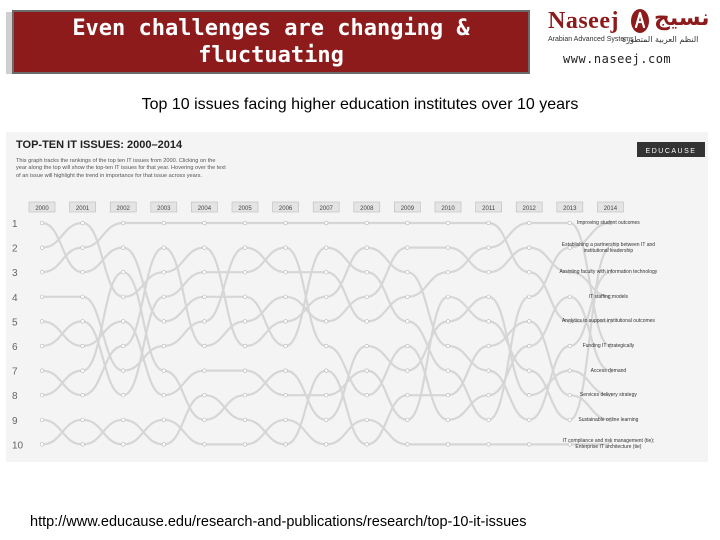 The image size is (720, 540). Describe the element at coordinates (407, 419) in the screenshot. I see `point-trend-e-2009` at that location.